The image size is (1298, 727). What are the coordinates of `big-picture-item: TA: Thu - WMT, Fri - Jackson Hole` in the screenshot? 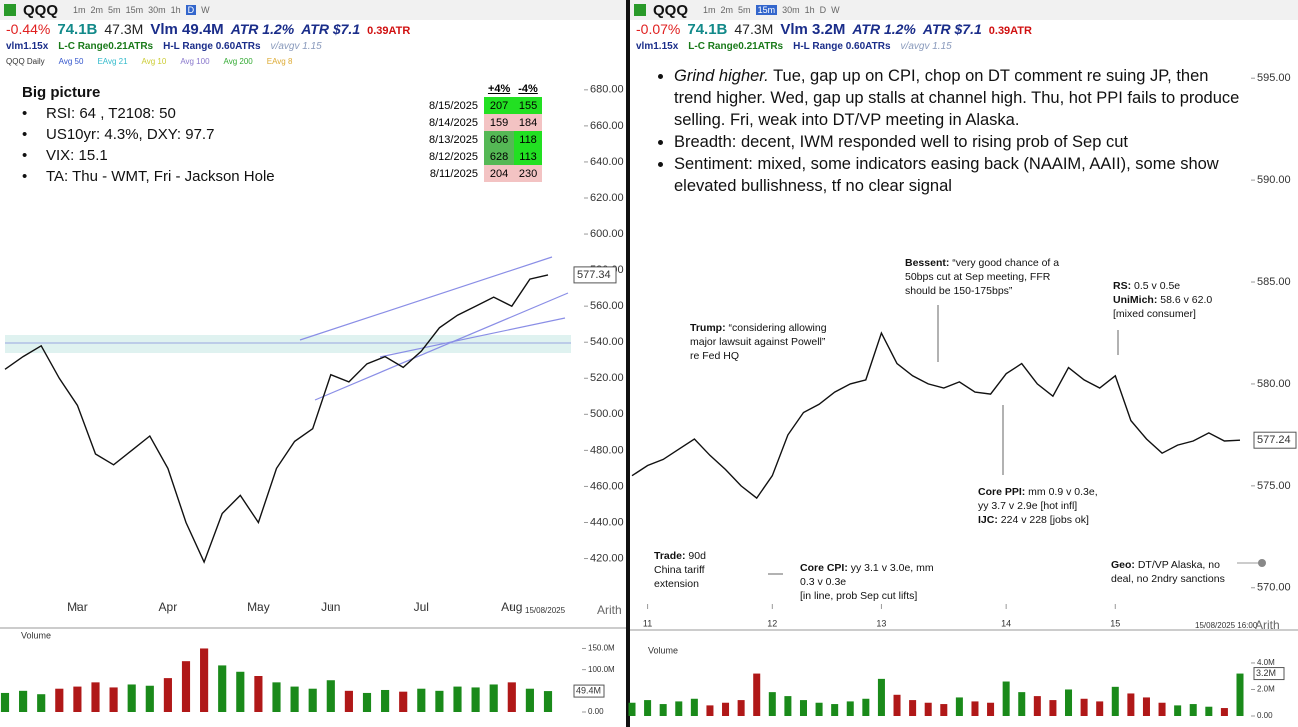 It's located at (148, 176).